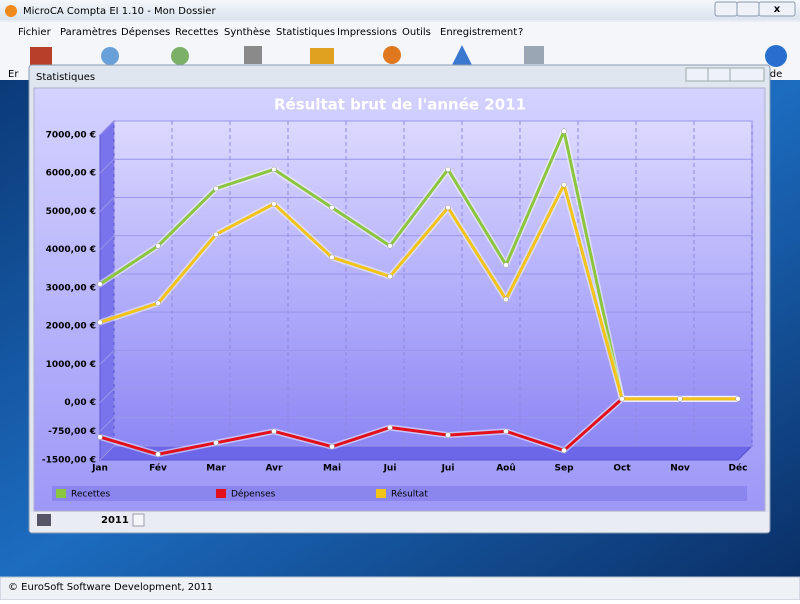 This screenshot has width=800, height=604. What do you see at coordinates (71, 365) in the screenshot?
I see `y-tick-label: 1000,00 €` at bounding box center [71, 365].